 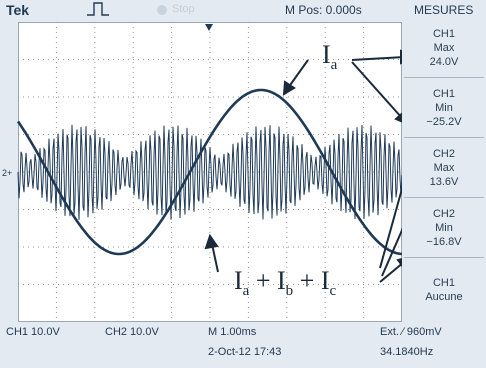 I want to click on top-status-bar: Tek Stop M Pos: 0.000s MESURES, so click(x=243, y=10).